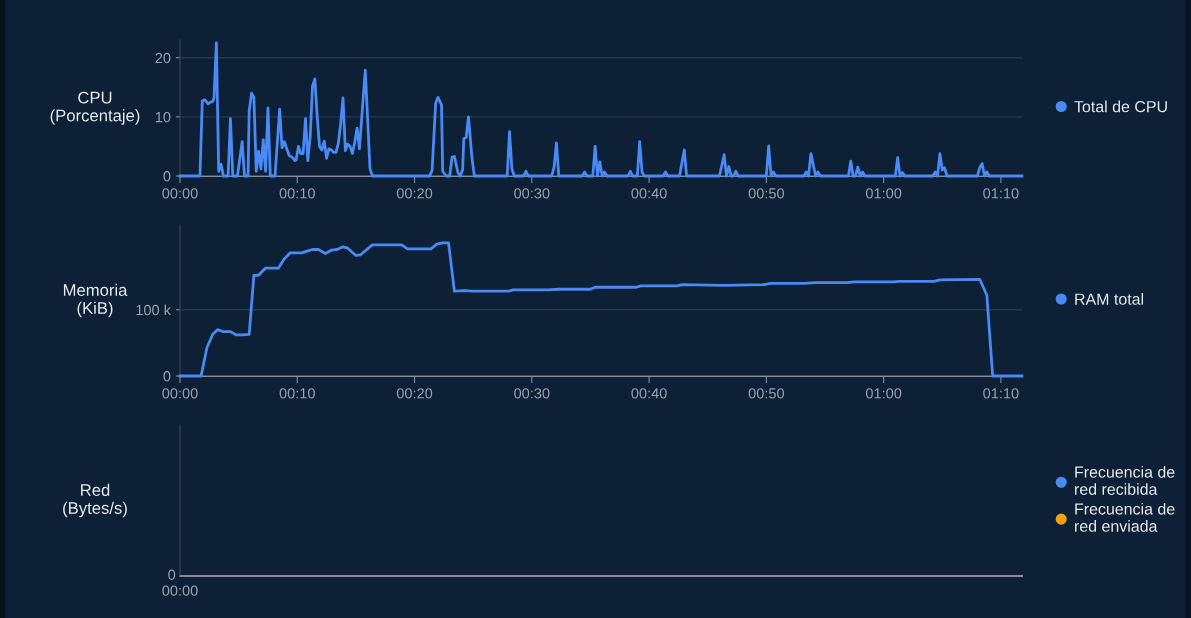 The image size is (1191, 618). What do you see at coordinates (163, 58) in the screenshot?
I see `y-tick-label: 20` at bounding box center [163, 58].